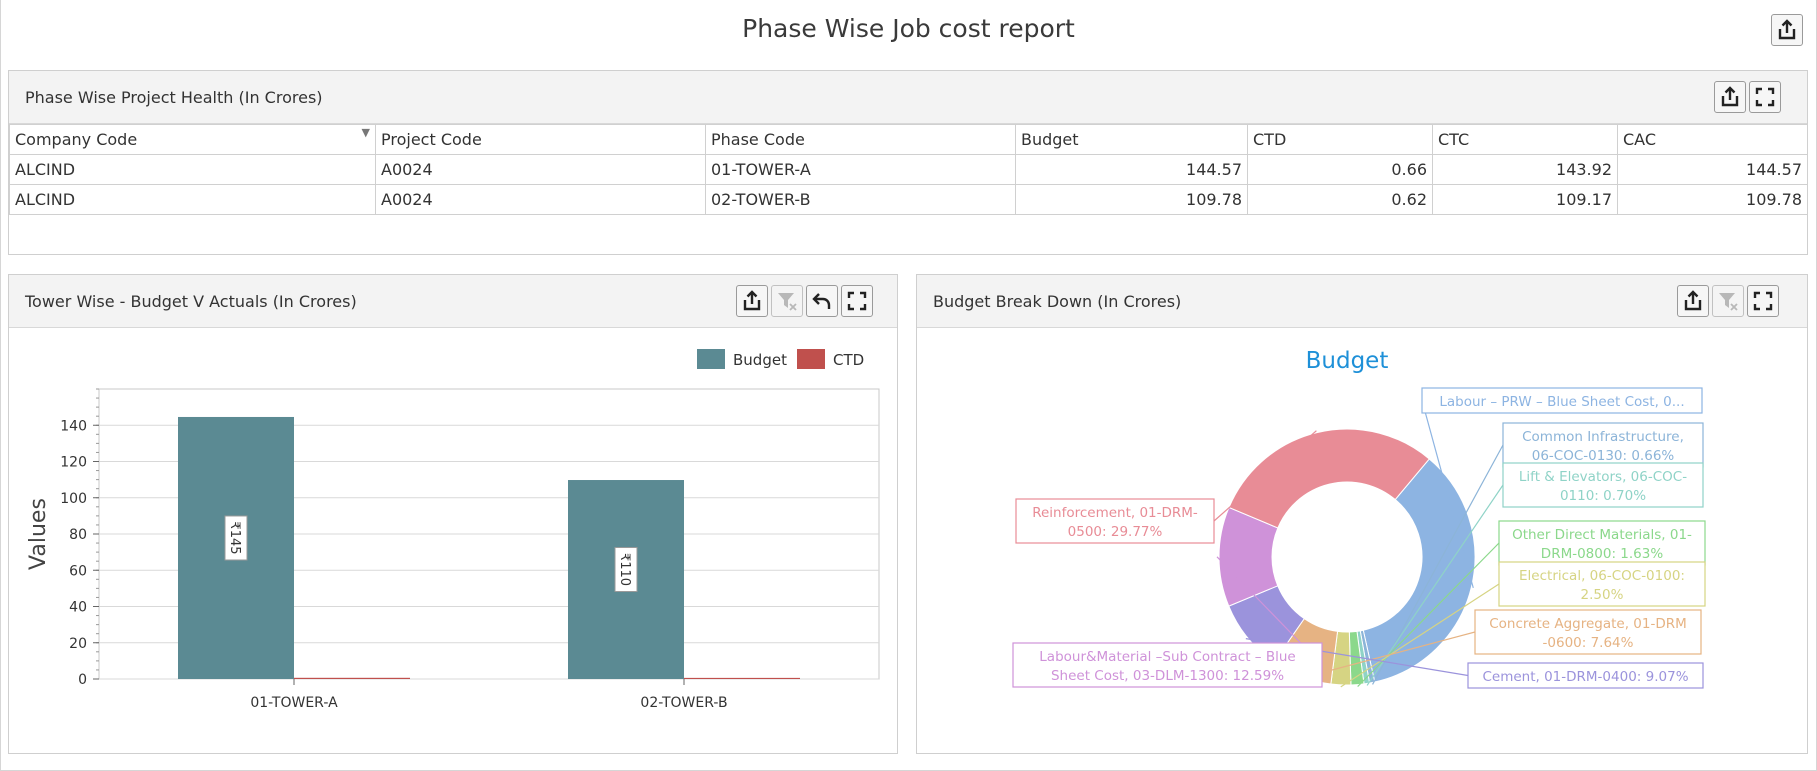 This screenshot has height=771, width=1817. Describe the element at coordinates (1525, 169) in the screenshot. I see `cell-ctc: 143.92` at that location.